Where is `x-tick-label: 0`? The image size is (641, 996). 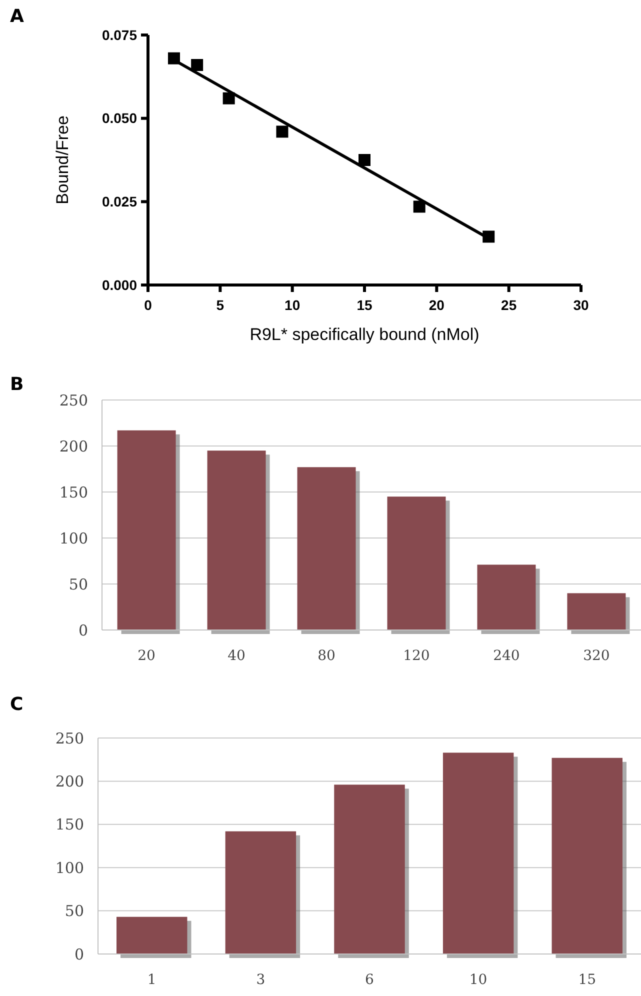
x-tick-label: 0 is located at coordinates (148, 305).